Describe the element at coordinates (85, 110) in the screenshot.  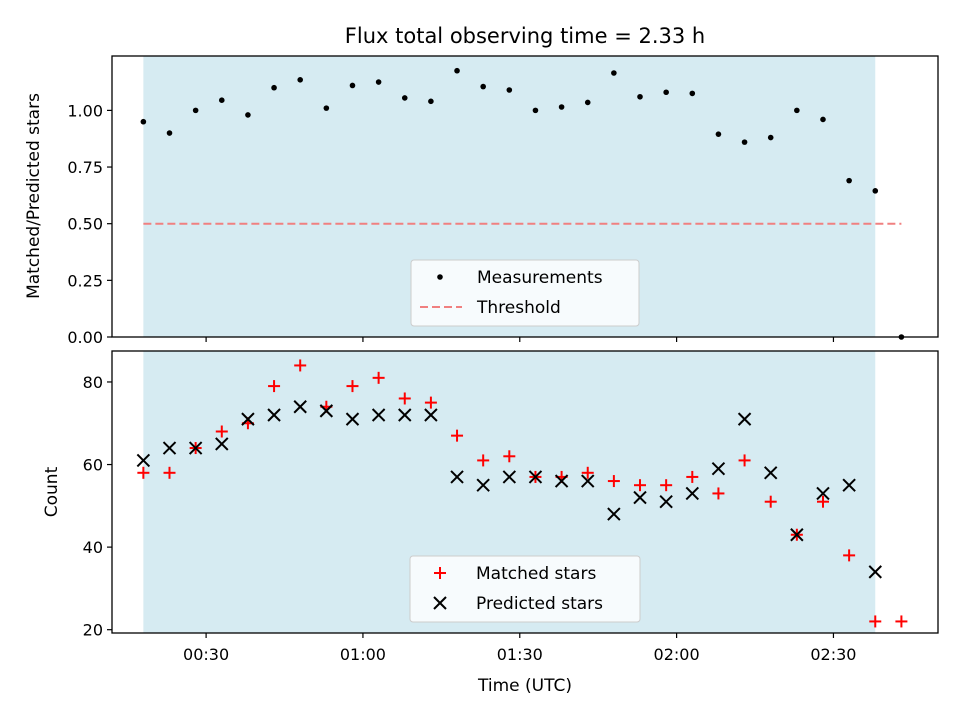
I see `y-tick-label: 1.00` at that location.